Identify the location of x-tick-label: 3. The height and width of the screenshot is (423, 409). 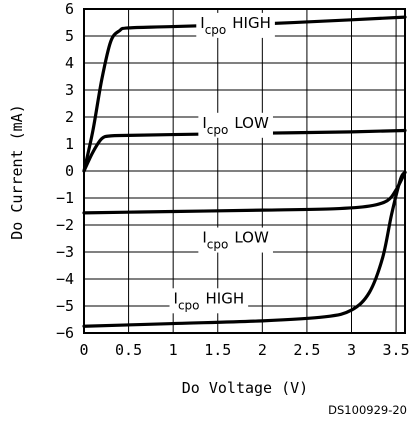
(351, 350).